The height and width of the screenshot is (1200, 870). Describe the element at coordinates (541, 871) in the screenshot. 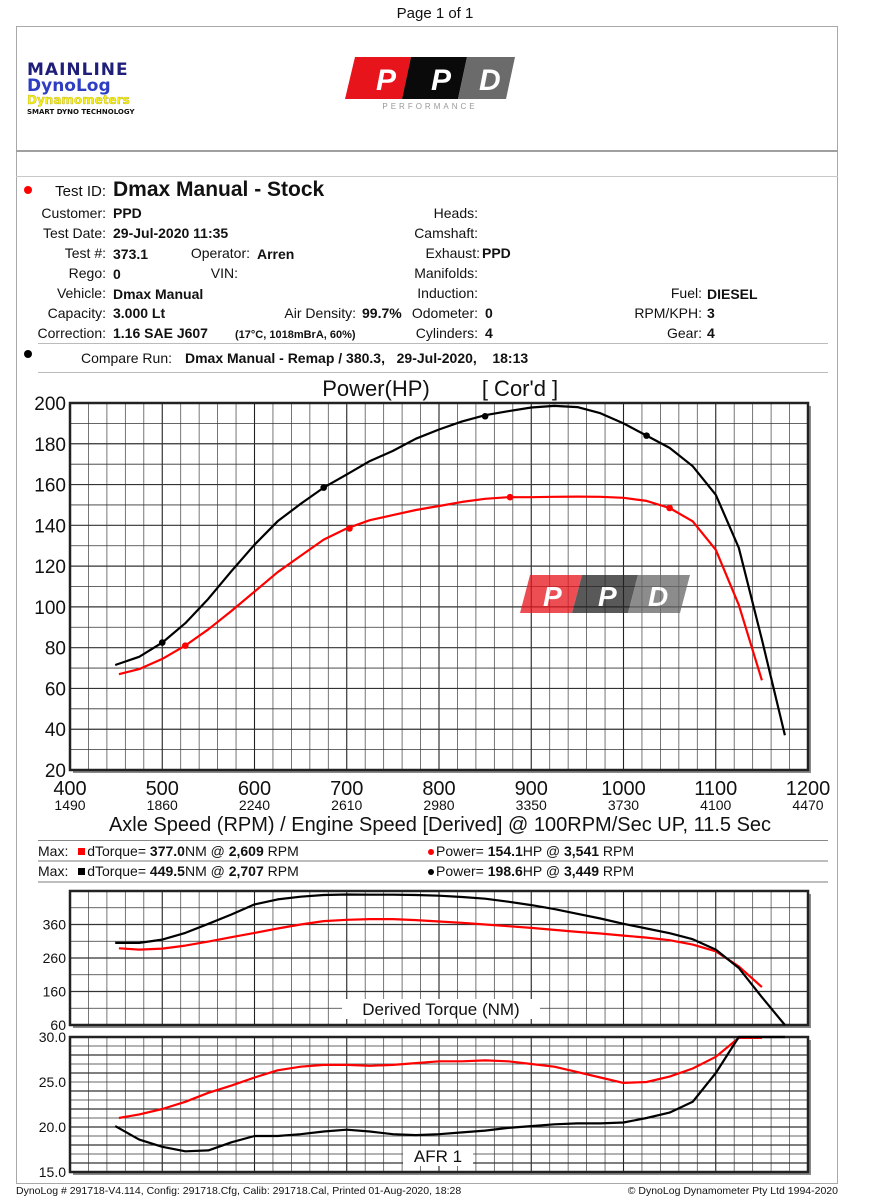

I see `power-unit: HP @` at that location.